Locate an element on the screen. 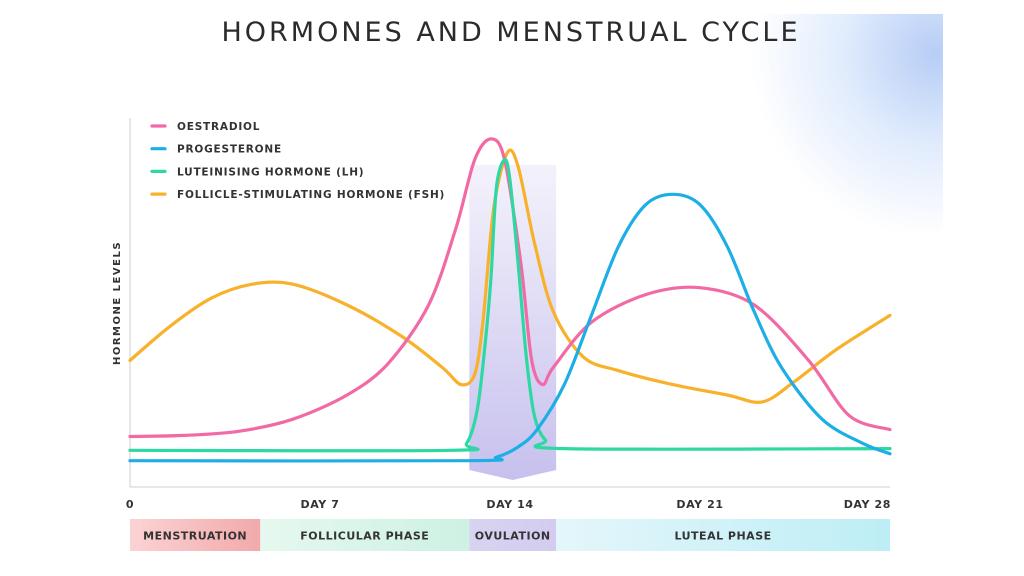 This screenshot has height=576, width=1024. phase-segment-follicular-phase is located at coordinates (365, 535).